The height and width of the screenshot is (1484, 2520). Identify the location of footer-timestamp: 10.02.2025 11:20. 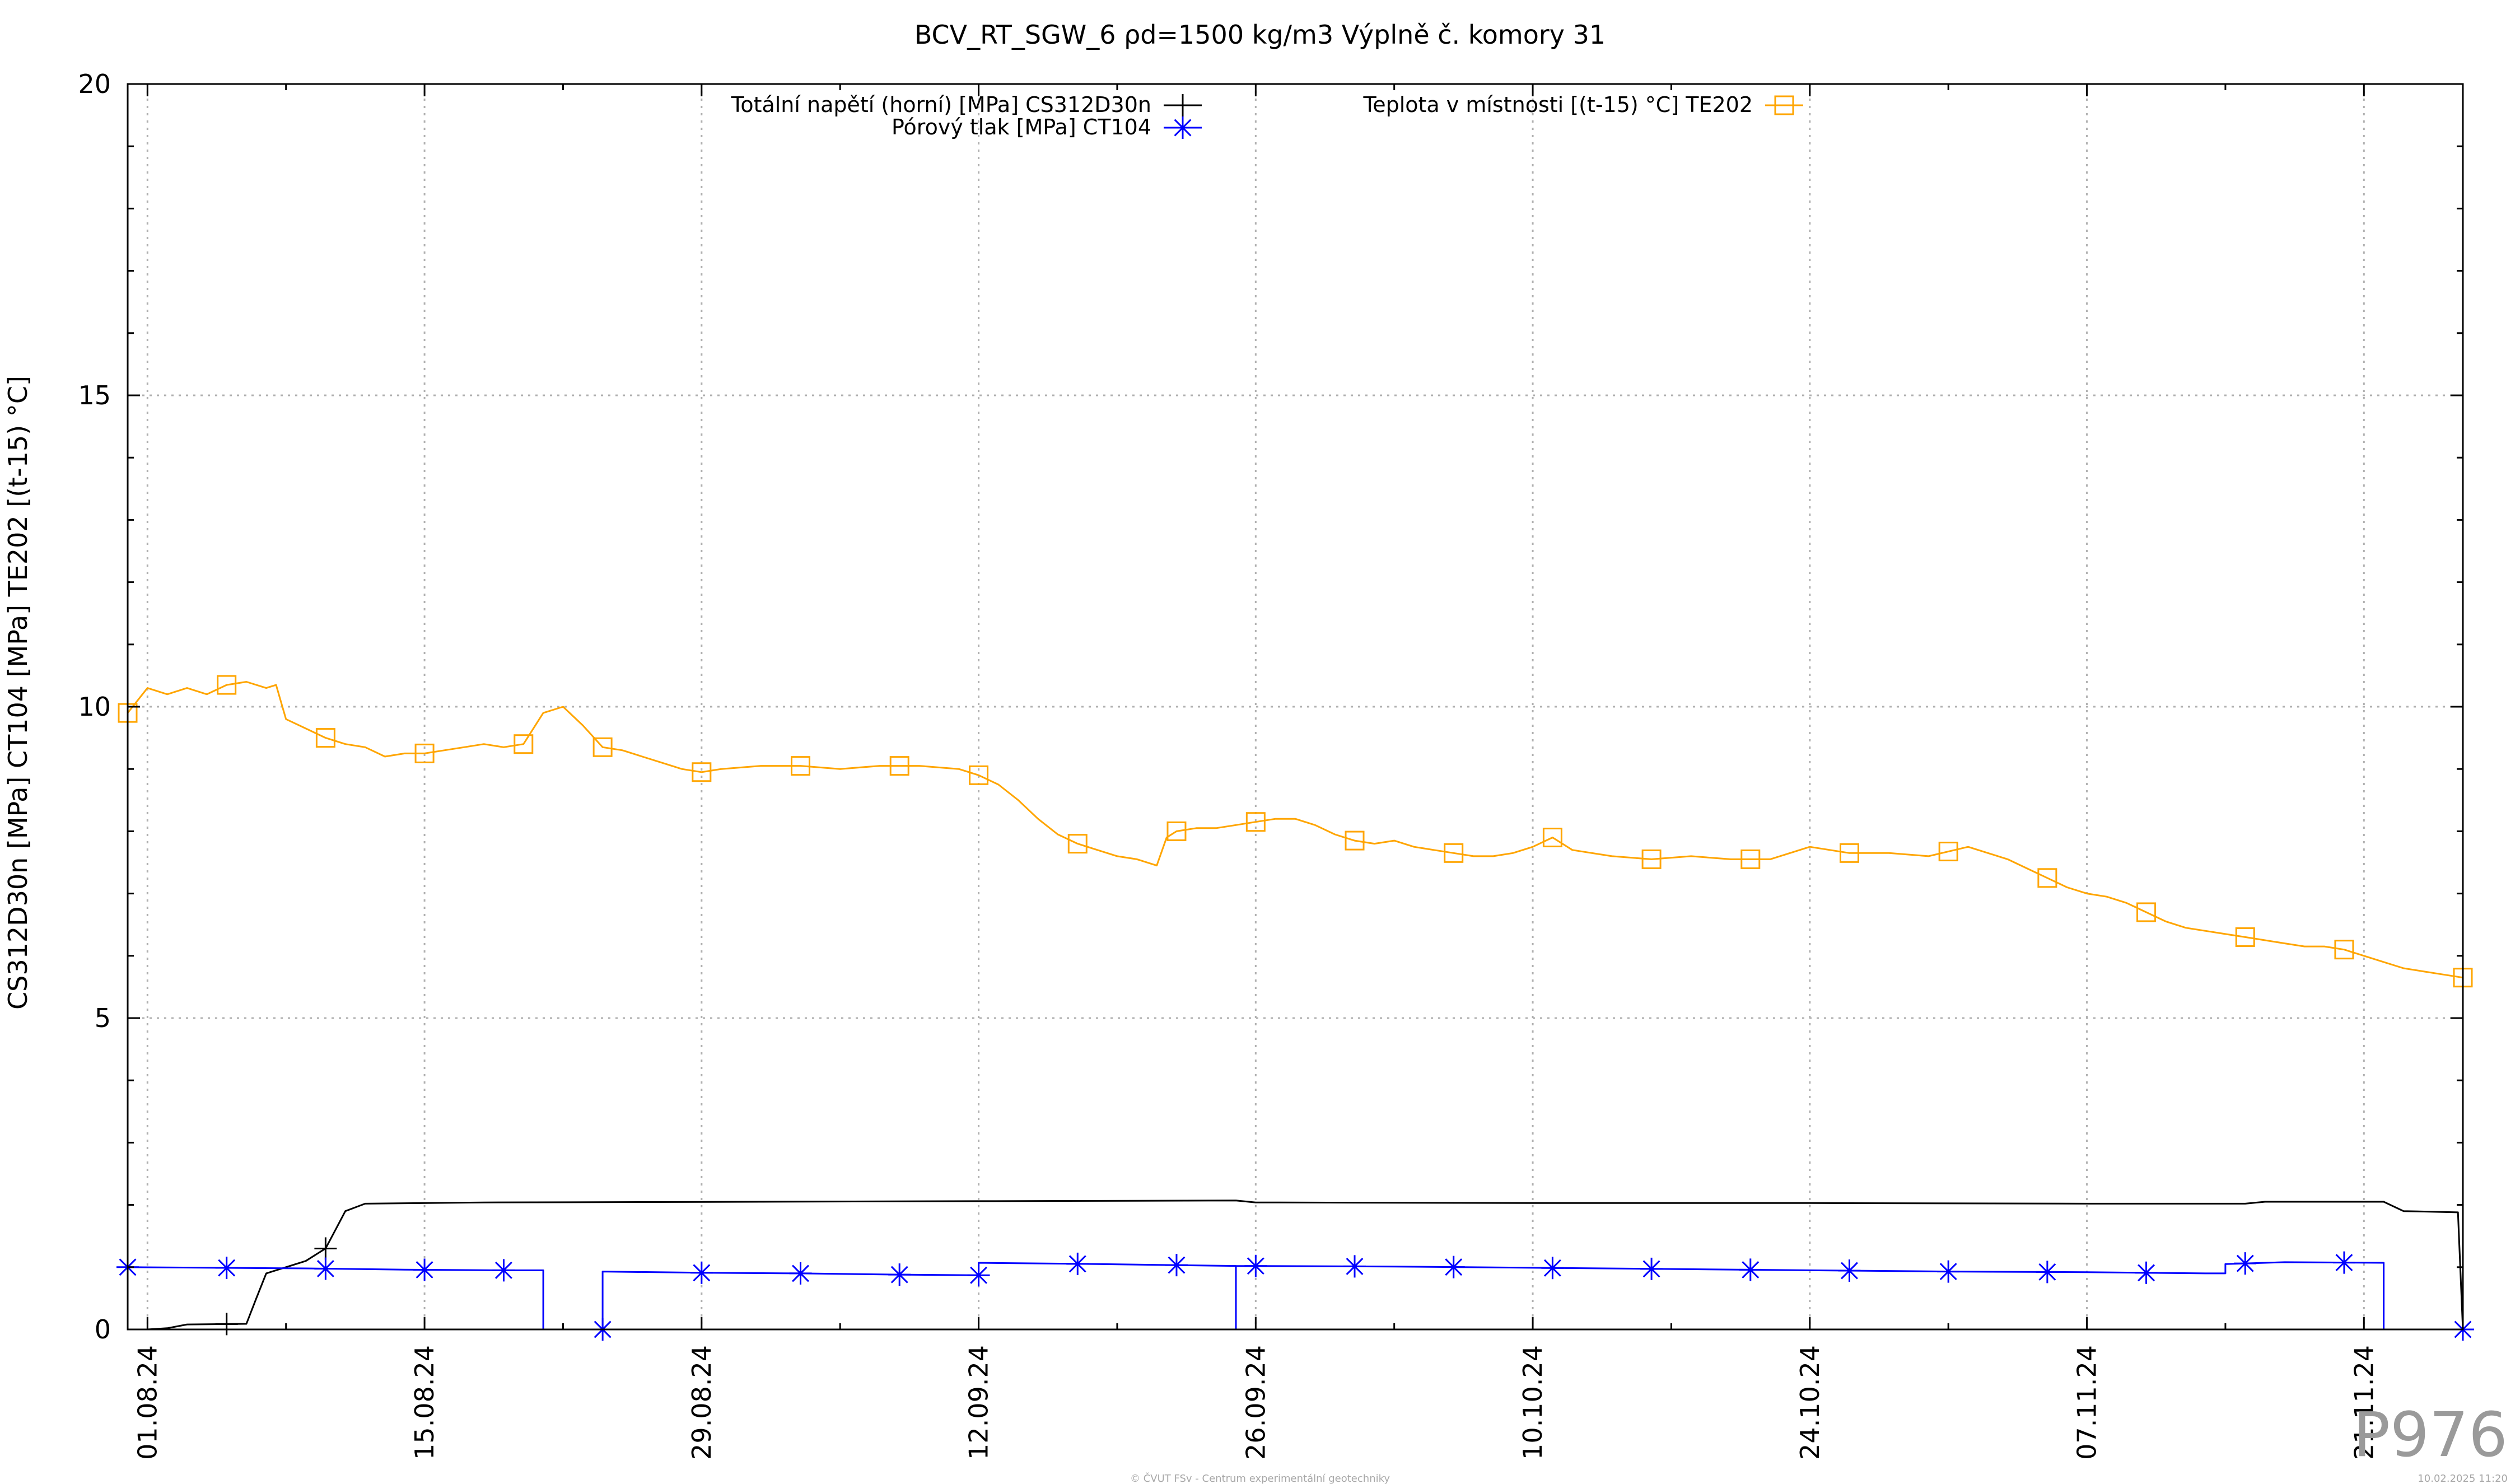
(2463, 1479).